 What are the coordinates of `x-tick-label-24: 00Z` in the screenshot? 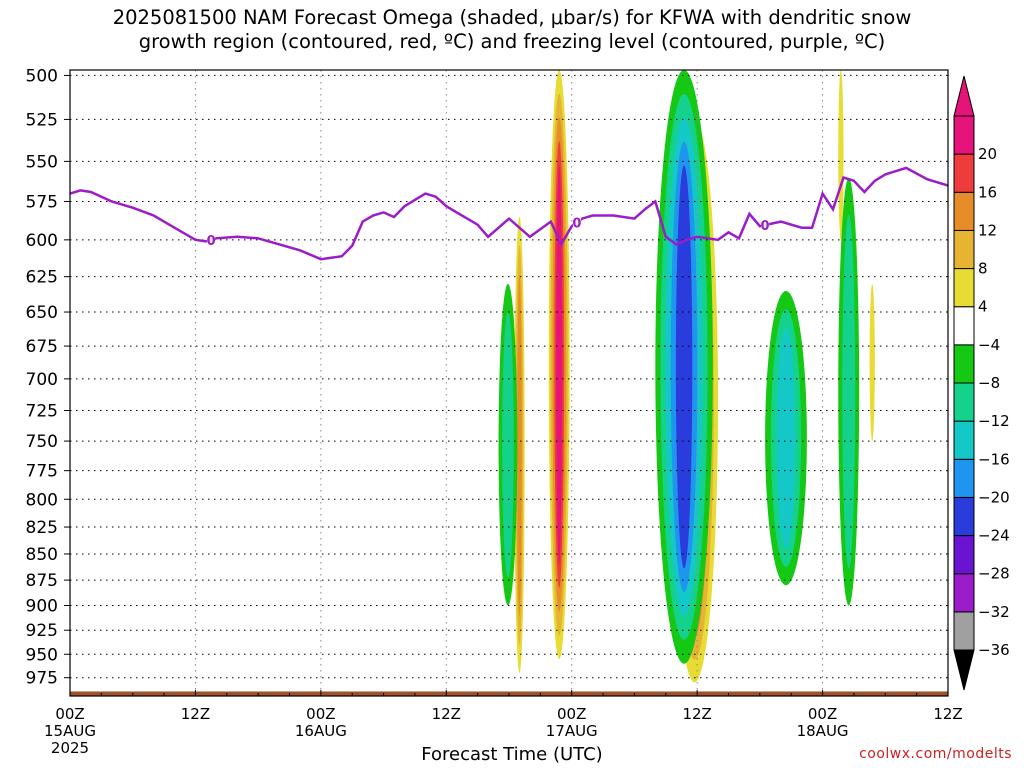 It's located at (320, 714).